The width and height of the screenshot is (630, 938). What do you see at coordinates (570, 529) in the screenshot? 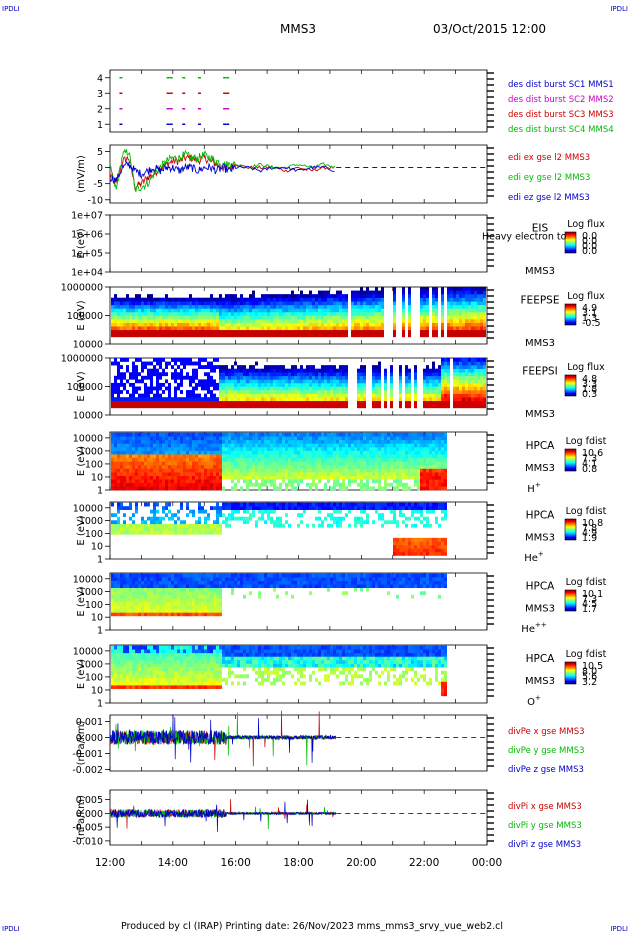
I see `hpca_he-colorbar` at bounding box center [570, 529].